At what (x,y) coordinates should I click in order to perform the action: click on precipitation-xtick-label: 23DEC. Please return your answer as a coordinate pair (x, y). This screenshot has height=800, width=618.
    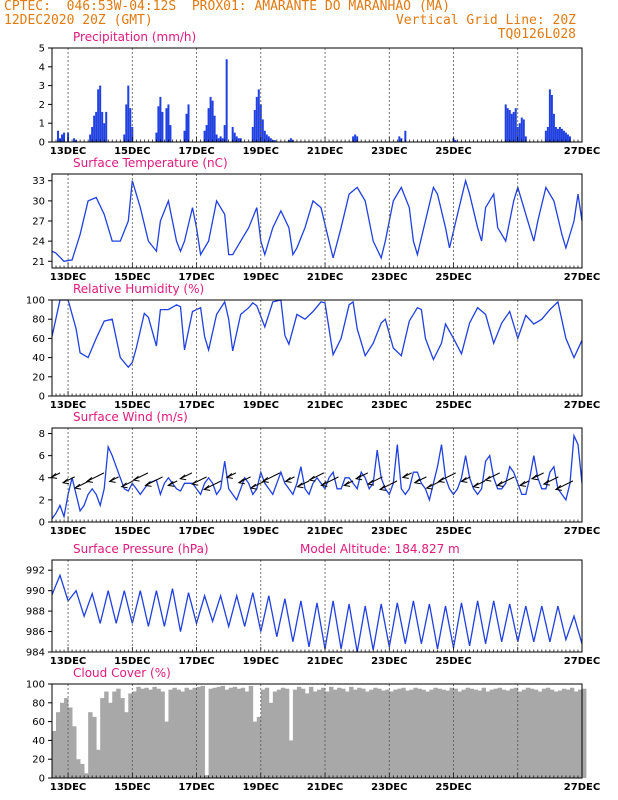
    Looking at the image, I should click on (389, 151).